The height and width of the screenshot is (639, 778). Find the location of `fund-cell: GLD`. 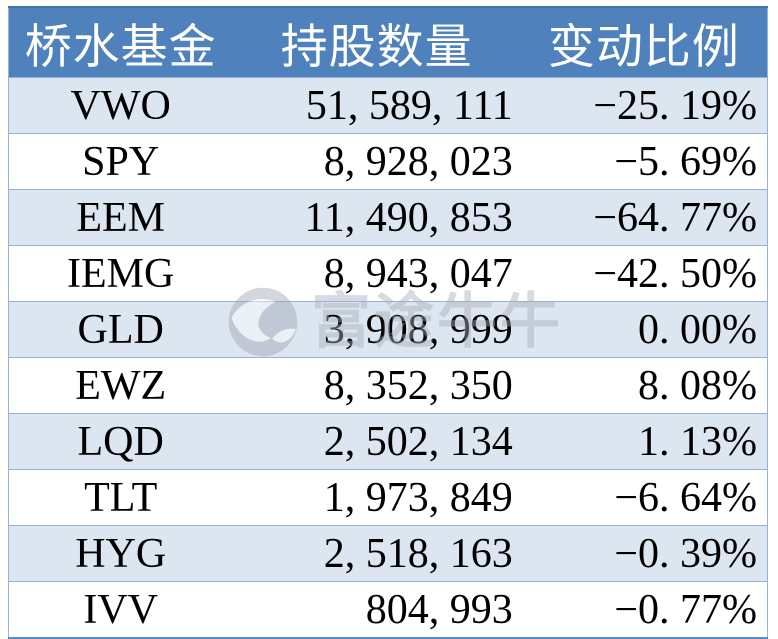

fund-cell: GLD is located at coordinates (120, 329).